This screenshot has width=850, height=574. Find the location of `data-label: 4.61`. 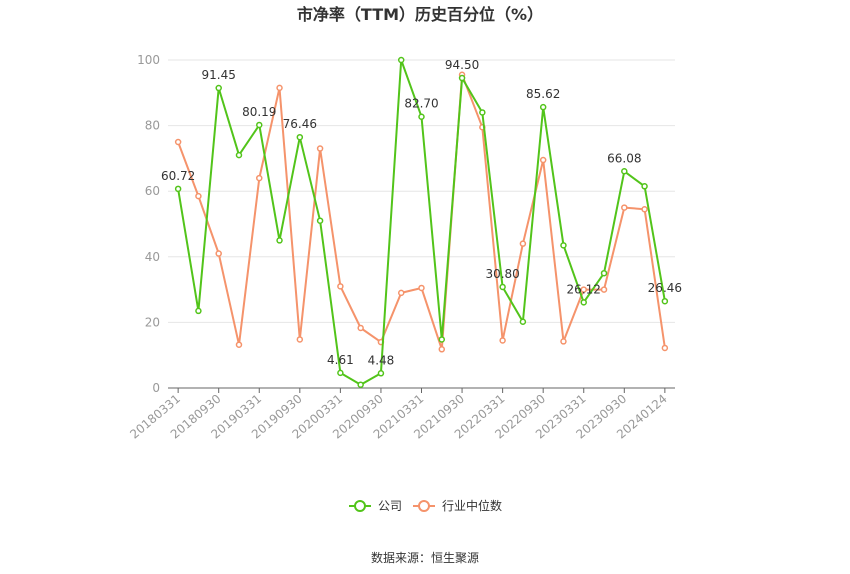

data-label: 4.61 is located at coordinates (340, 360).